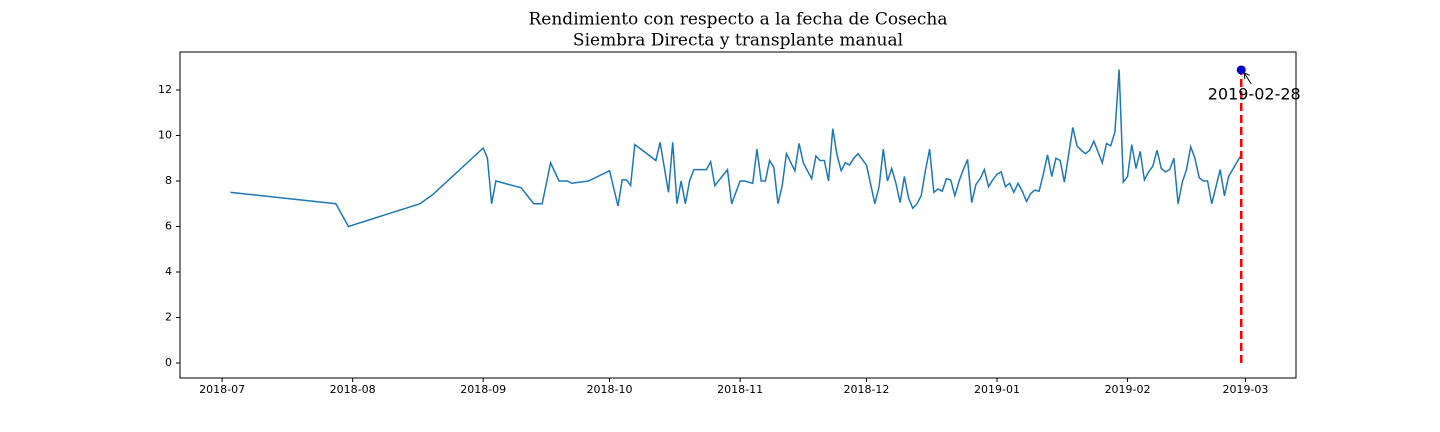  I want to click on y-tick-label: 6, so click(168, 225).